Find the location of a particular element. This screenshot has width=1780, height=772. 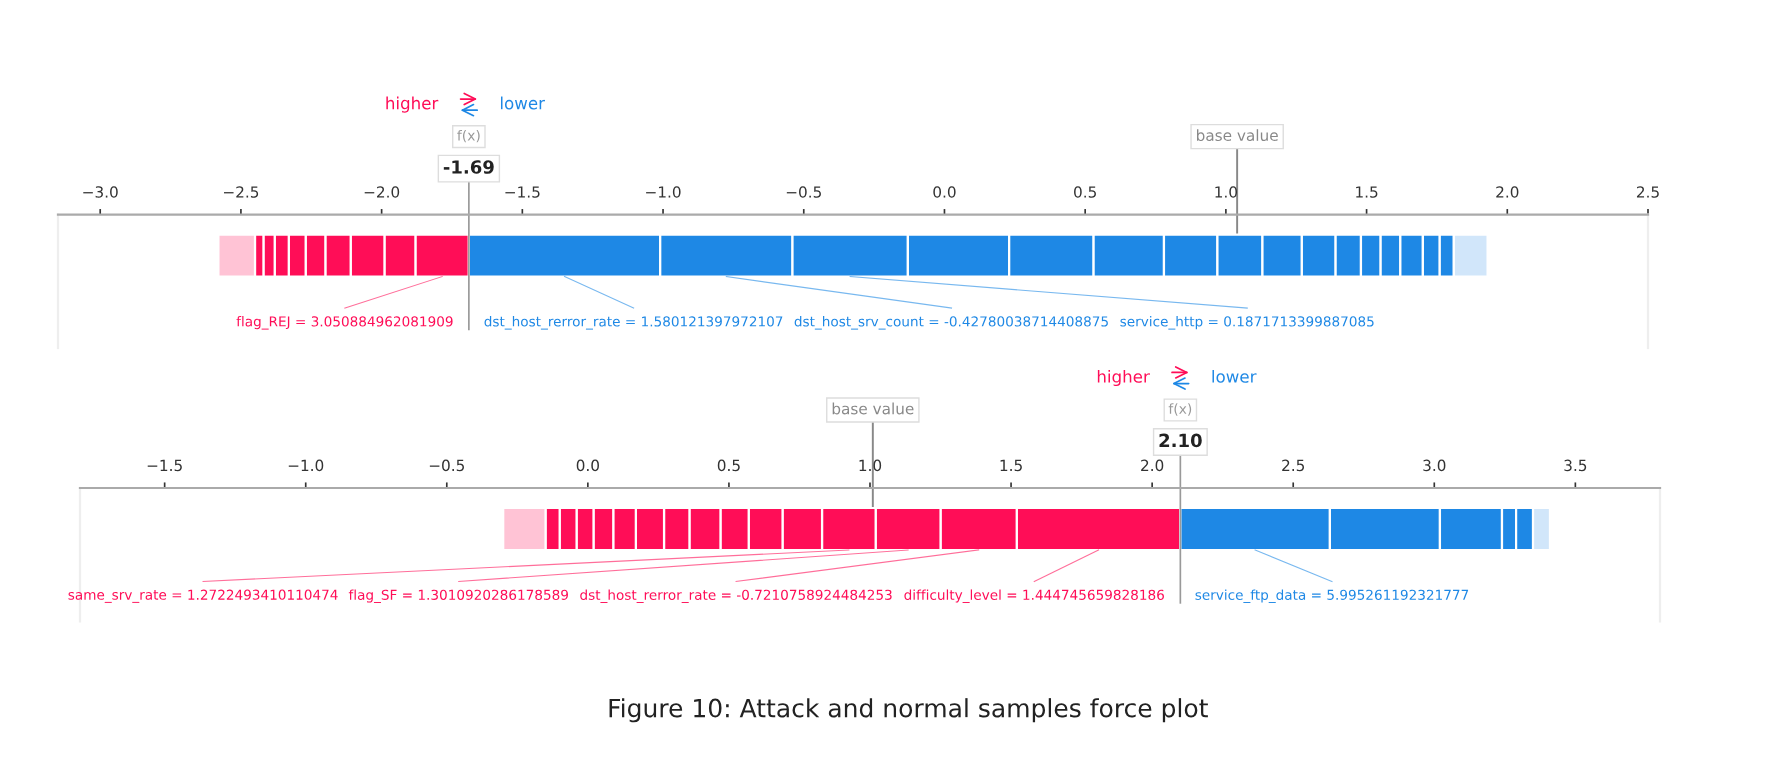

caption: Figure 10: Attack and normal samples force plot is located at coordinates (908, 710).